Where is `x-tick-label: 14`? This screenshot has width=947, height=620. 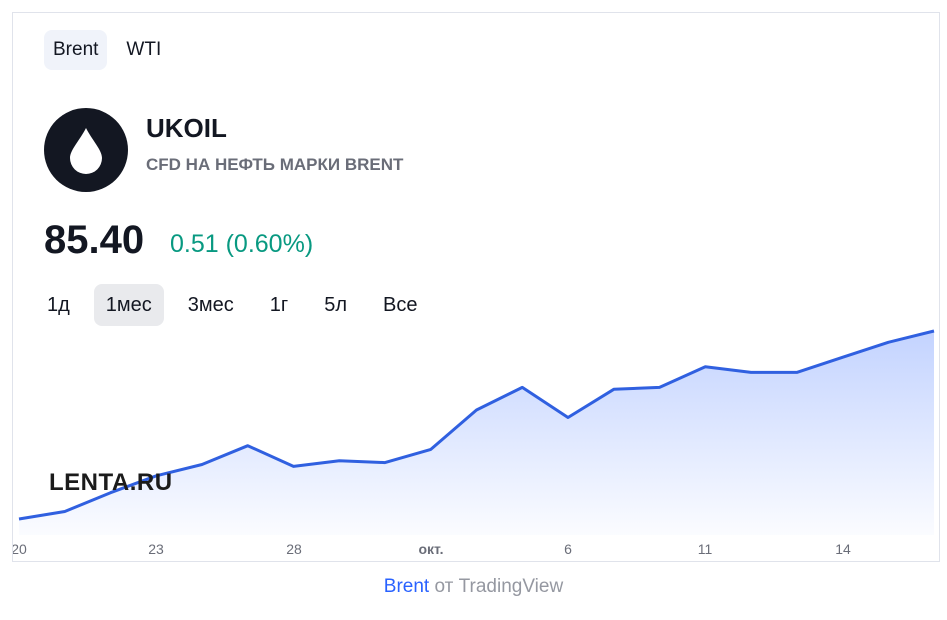
x-tick-label: 14 is located at coordinates (843, 549).